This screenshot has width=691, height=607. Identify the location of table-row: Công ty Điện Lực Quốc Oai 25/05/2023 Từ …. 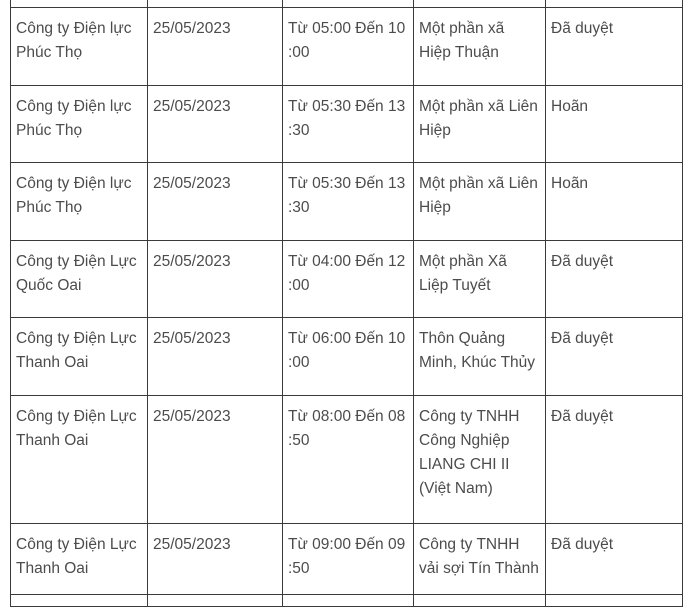
(346, 278).